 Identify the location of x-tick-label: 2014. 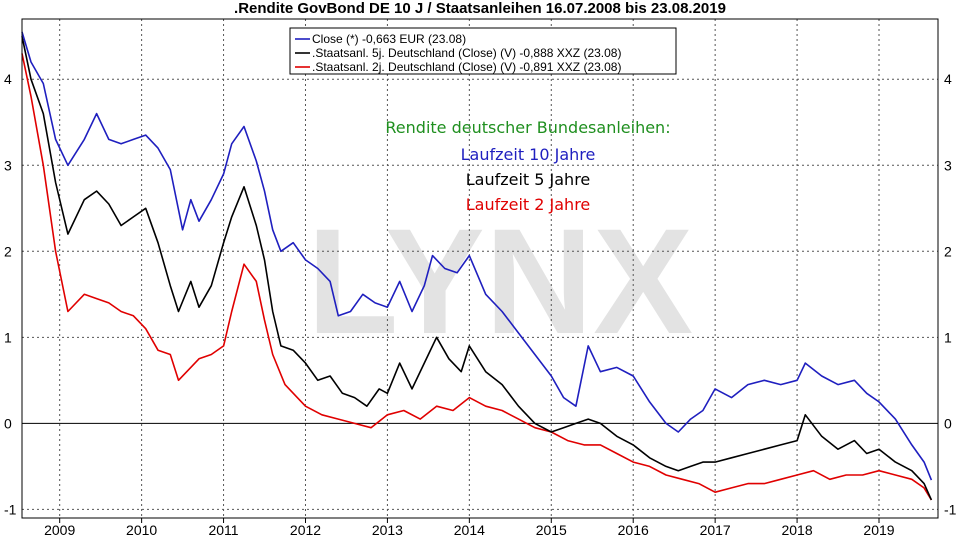
(469, 530).